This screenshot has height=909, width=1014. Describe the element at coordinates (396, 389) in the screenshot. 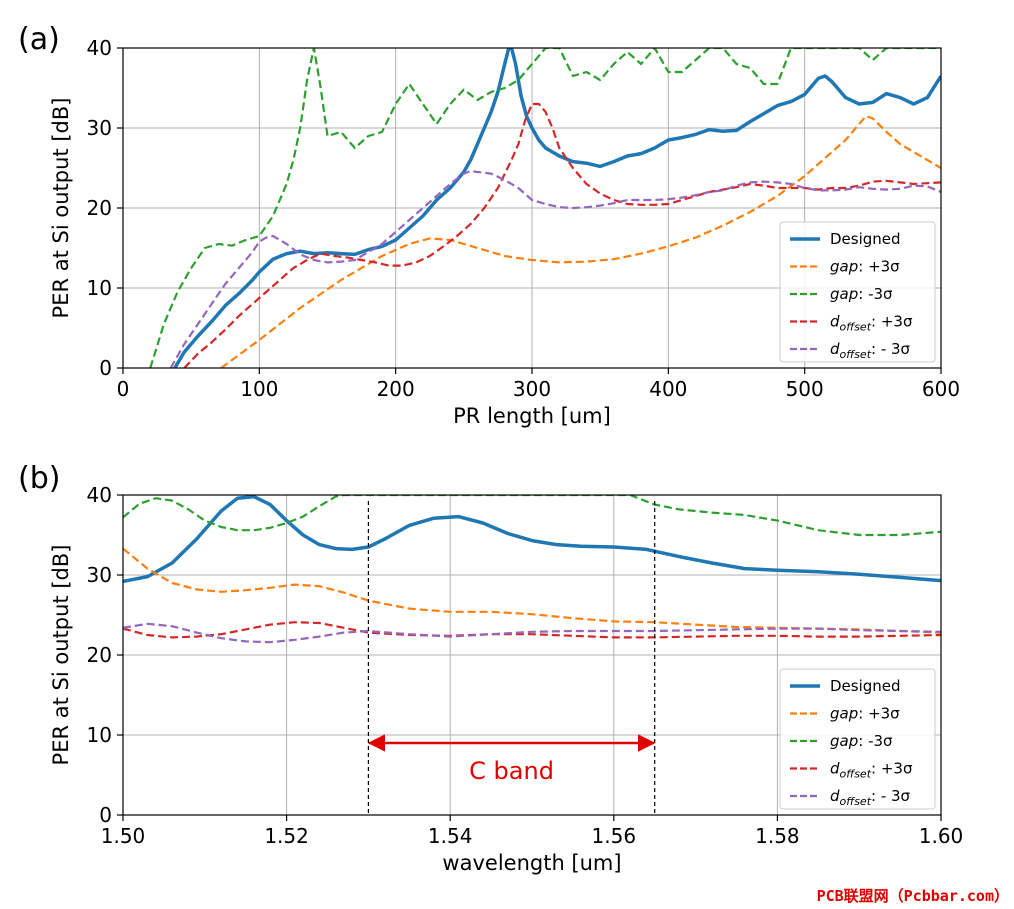

I see `x-tick-label: 200` at that location.